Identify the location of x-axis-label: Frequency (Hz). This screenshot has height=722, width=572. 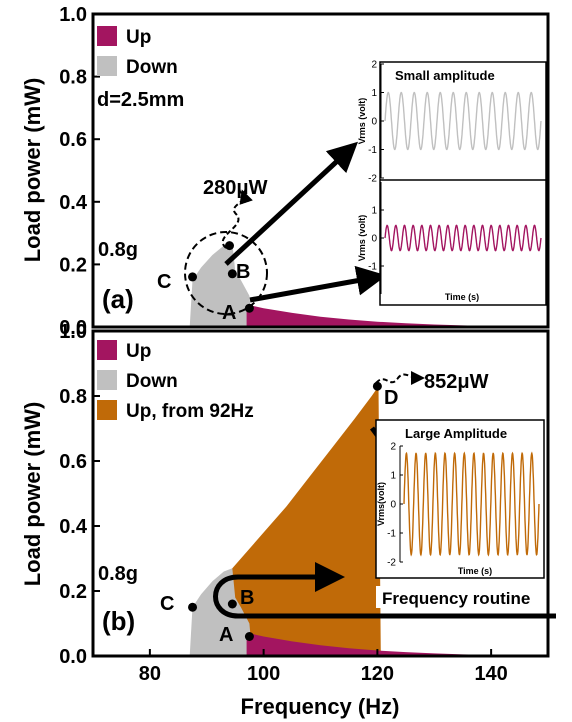
(320, 706).